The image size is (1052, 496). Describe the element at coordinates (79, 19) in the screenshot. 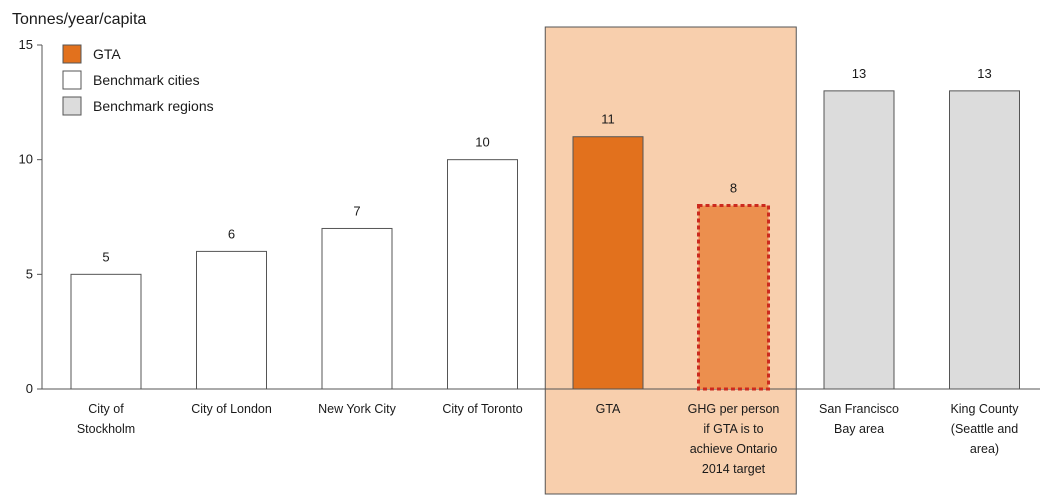

I see `y-axis-label: Tonnes/year/capita` at that location.